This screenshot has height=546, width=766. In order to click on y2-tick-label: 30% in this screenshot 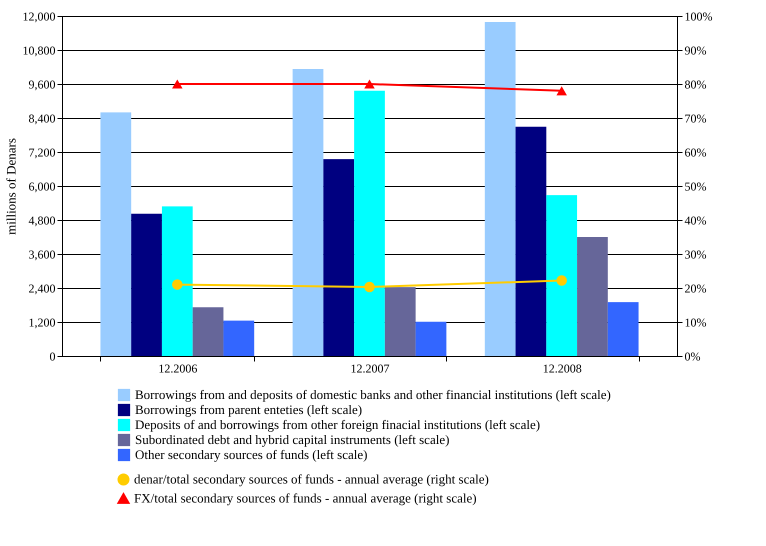, I will do `click(695, 255)`.